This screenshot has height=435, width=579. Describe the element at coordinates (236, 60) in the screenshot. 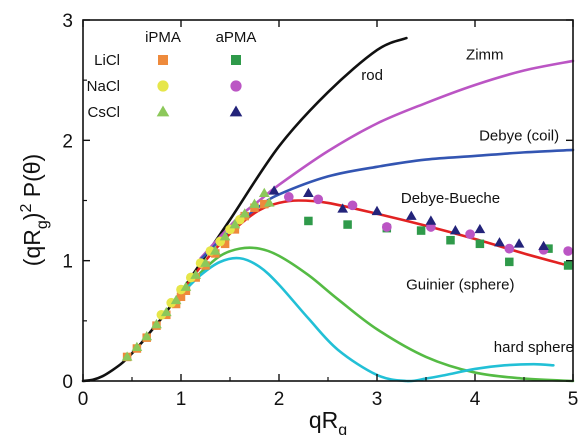

I see `legend-marker-apma-licl` at that location.